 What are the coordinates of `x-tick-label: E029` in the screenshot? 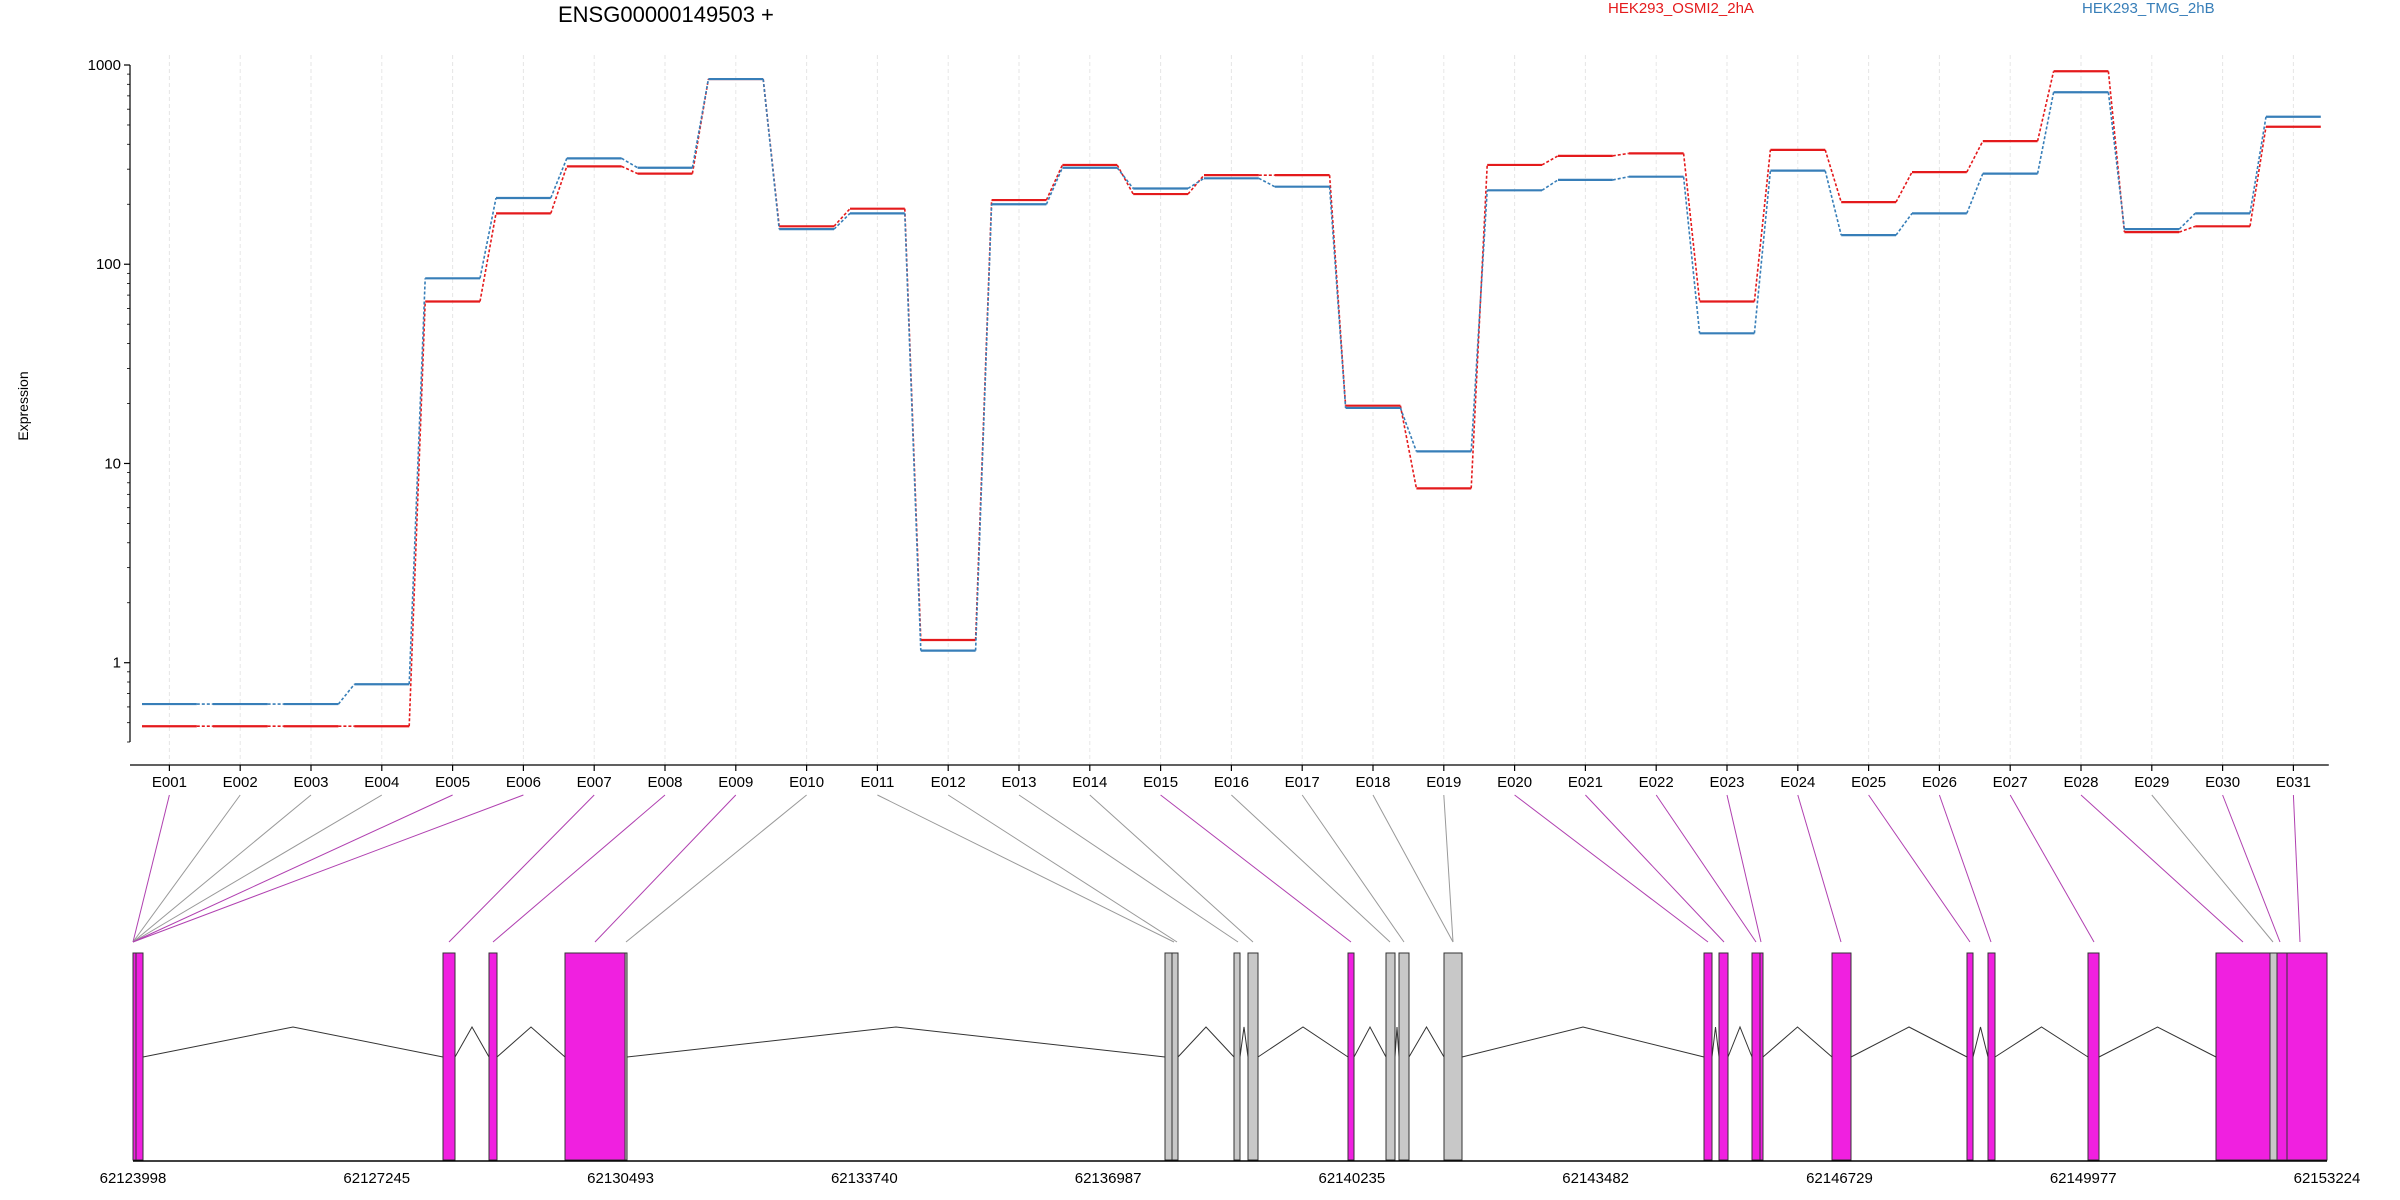 It's located at (2151, 782).